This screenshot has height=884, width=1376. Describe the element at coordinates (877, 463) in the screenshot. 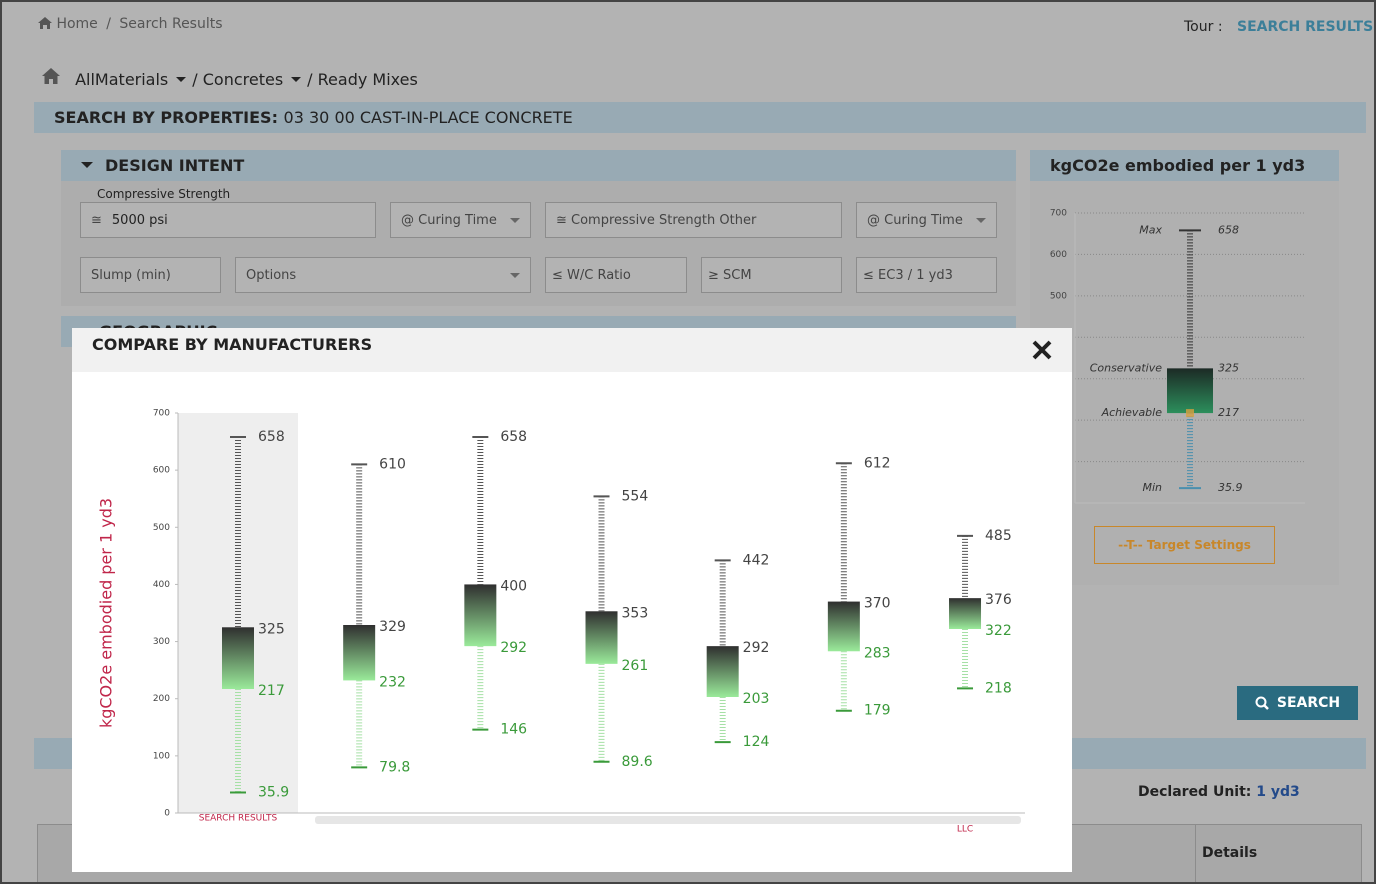

I see `value-label: 612` at that location.